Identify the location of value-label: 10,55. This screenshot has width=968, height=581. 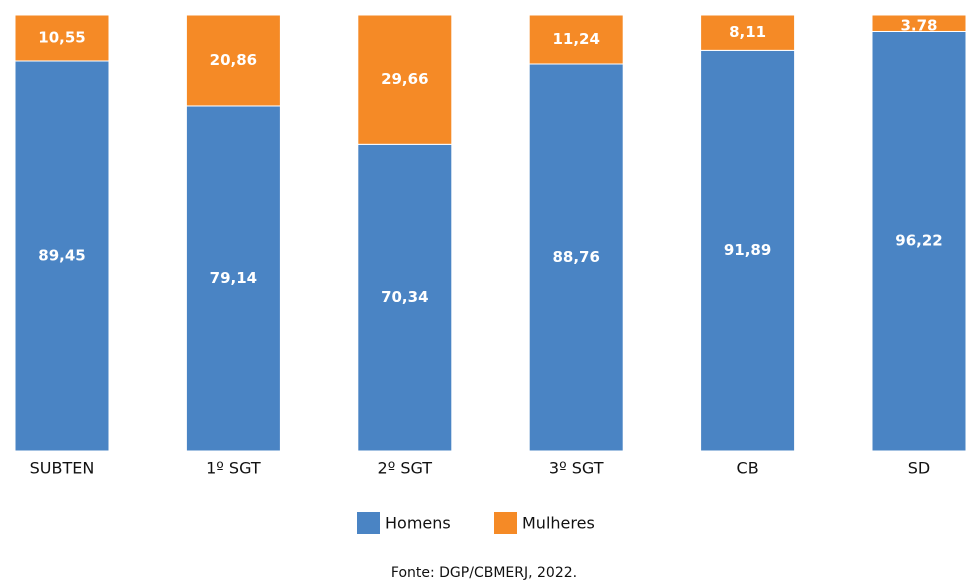
(61, 37).